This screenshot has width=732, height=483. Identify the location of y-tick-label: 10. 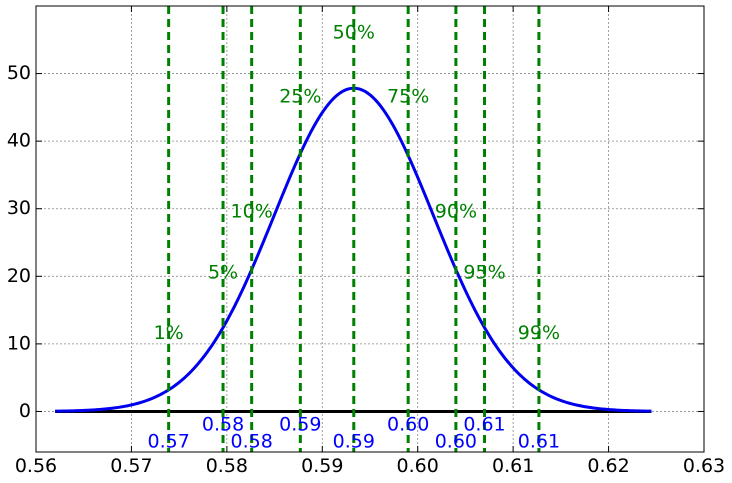
(19, 343).